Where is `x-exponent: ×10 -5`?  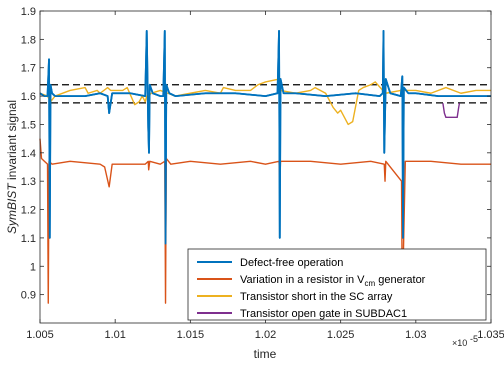 x-exponent: ×10 -5 is located at coordinates (465, 341).